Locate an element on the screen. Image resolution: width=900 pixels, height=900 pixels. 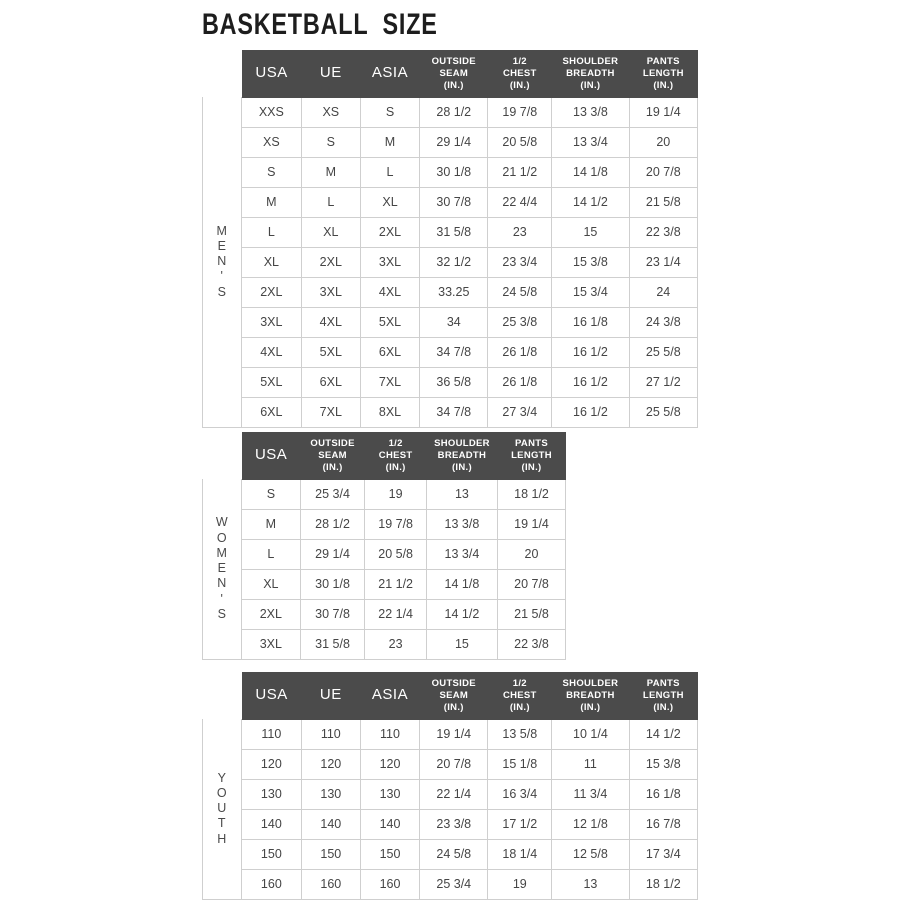
column-header-4: PANTS LENGTH (IN.) is located at coordinates (531, 456).